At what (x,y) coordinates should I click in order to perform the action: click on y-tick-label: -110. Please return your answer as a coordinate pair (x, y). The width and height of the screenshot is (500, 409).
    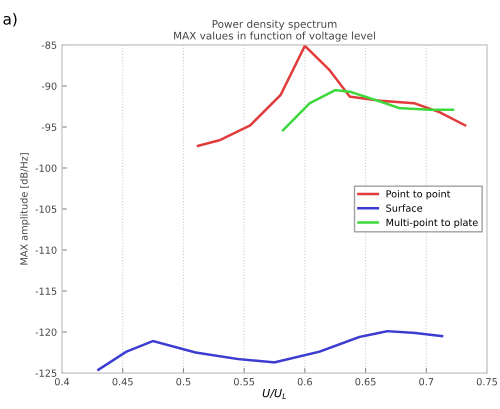
    Looking at the image, I should click on (46, 250).